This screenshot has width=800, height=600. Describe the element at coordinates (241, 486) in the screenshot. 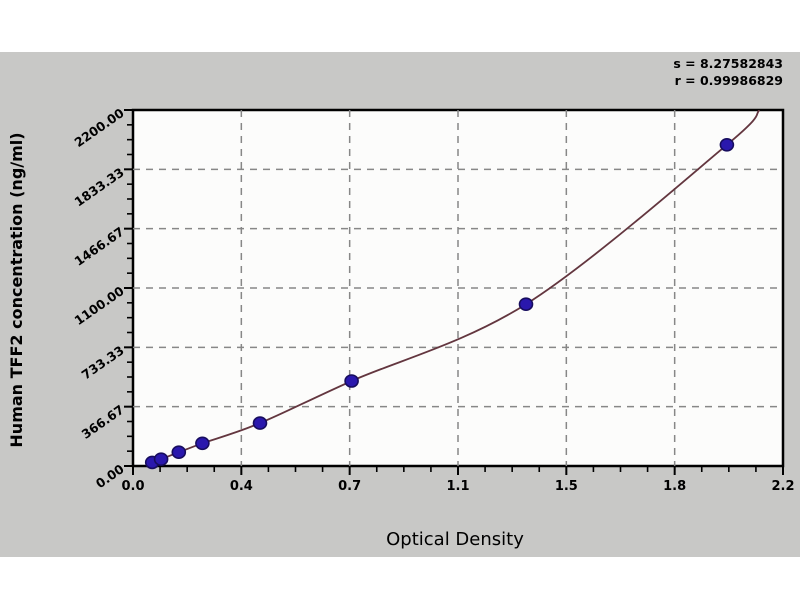

I see `x-tick-label: 0.4` at that location.